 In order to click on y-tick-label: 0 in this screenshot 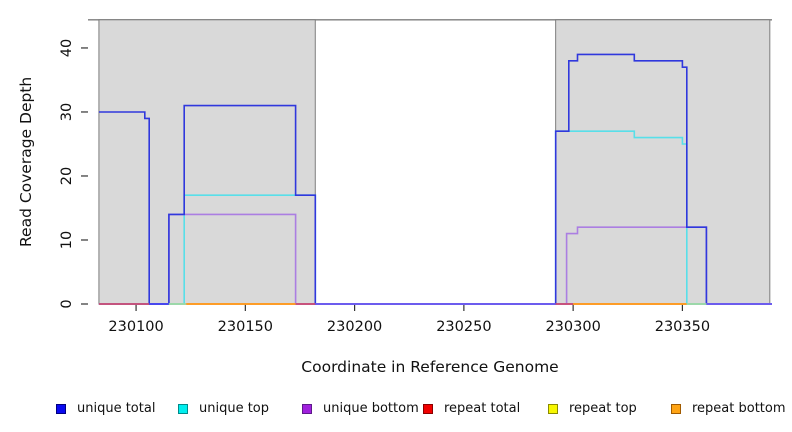, I will do `click(67, 303)`.